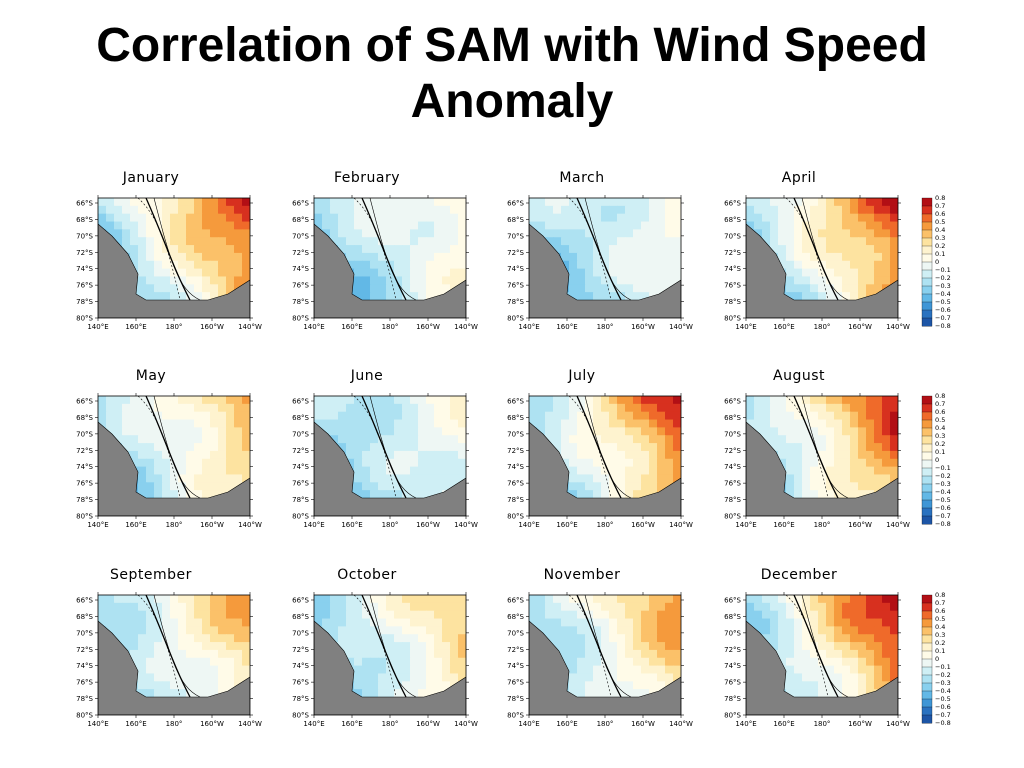 The width and height of the screenshot is (1024, 768). What do you see at coordinates (732, 451) in the screenshot?
I see `y-tick-label: 72°S` at bounding box center [732, 451].